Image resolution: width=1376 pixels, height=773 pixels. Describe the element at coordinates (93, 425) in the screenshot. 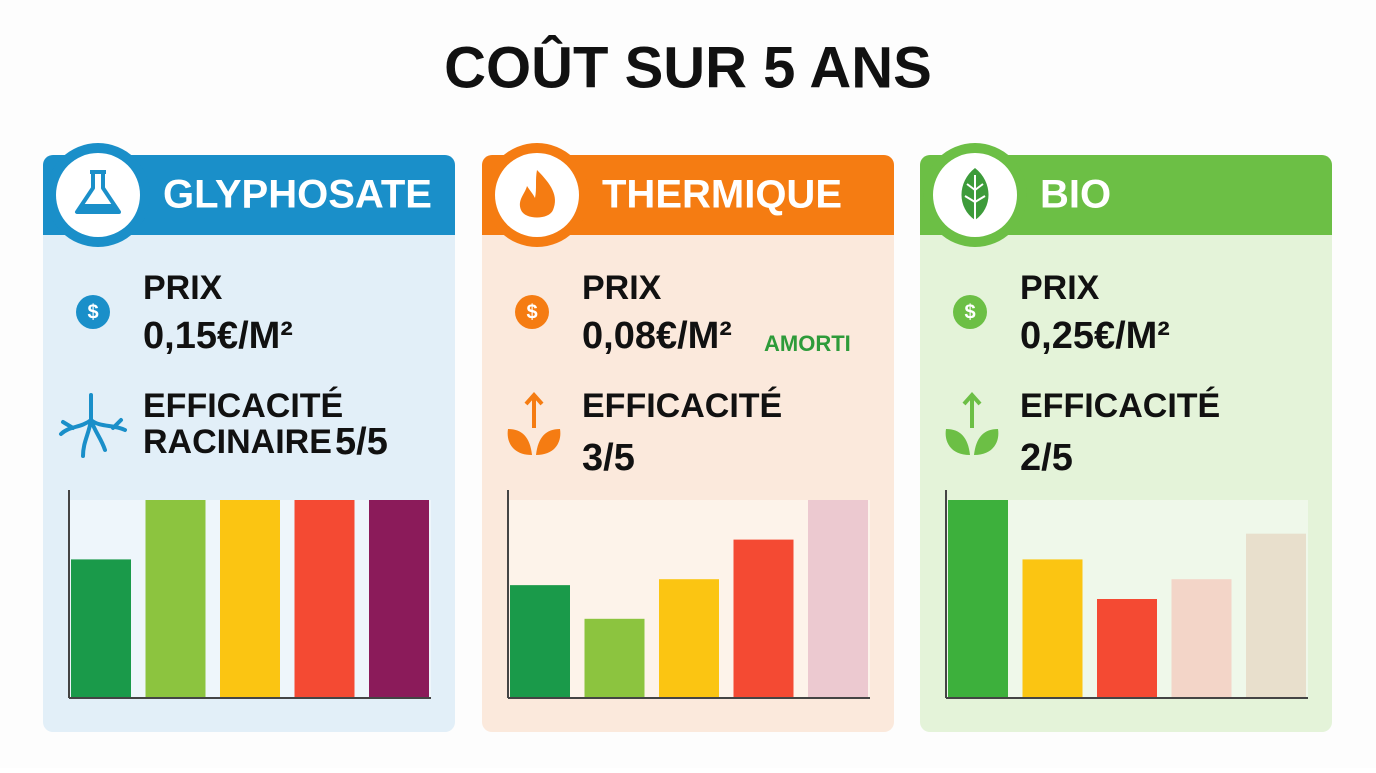

I see `roots-icon` at that location.